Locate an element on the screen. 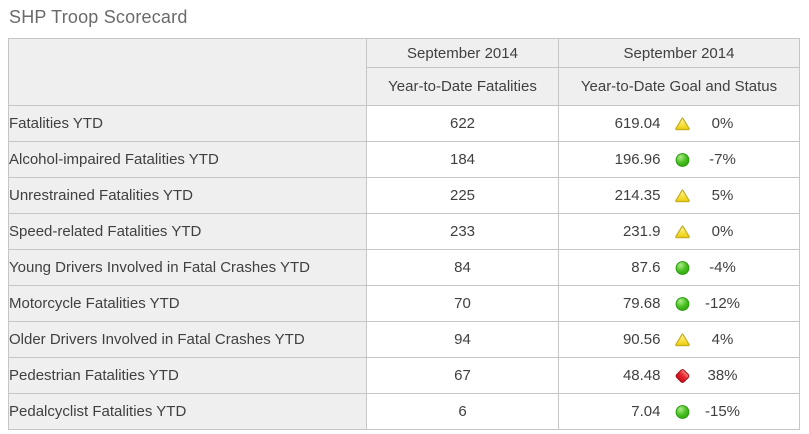 This screenshot has width=809, height=434. goal-cell: 48.48 38% is located at coordinates (679, 375).